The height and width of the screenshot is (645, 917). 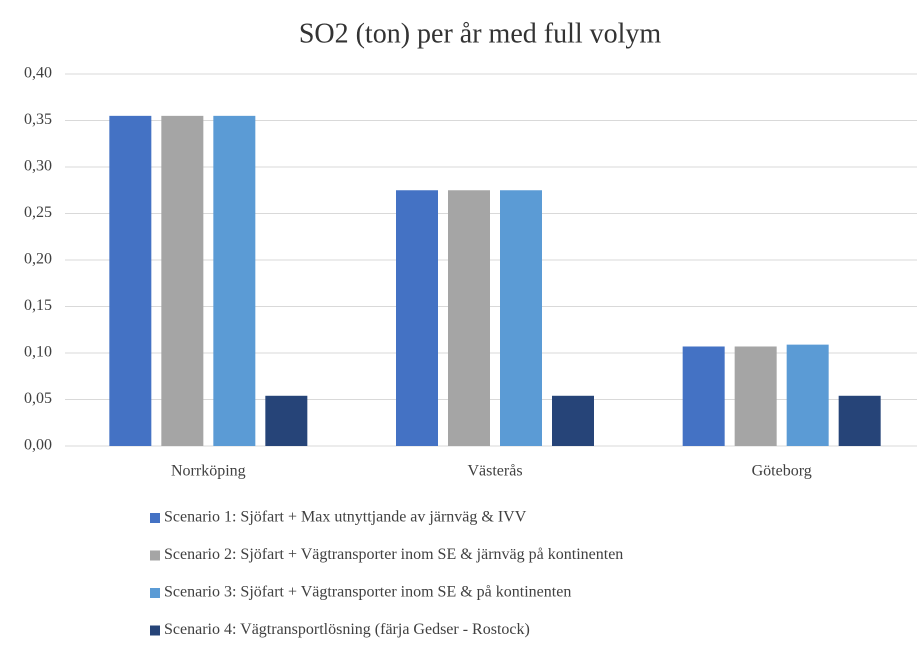 What do you see at coordinates (208, 471) in the screenshot?
I see `x-tick-label: Norrköping` at bounding box center [208, 471].